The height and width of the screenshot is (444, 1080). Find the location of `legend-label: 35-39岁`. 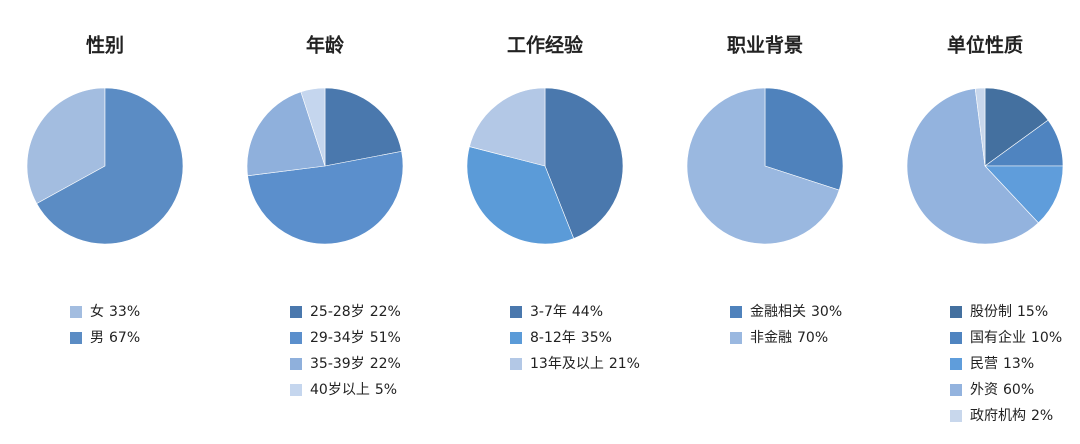

legend-label: 35-39岁 is located at coordinates (337, 364).